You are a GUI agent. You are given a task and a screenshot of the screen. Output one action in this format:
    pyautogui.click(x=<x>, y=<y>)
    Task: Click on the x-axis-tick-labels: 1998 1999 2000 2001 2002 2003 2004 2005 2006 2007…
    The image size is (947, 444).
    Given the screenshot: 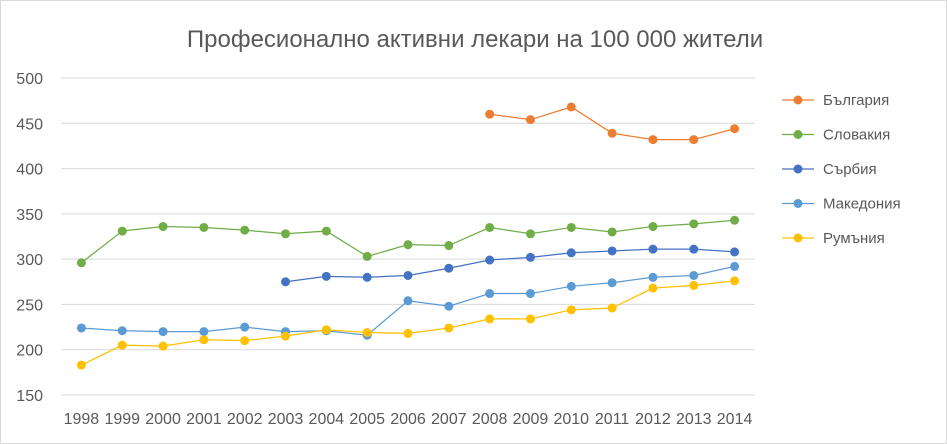 What is the action you would take?
    pyautogui.click(x=408, y=419)
    